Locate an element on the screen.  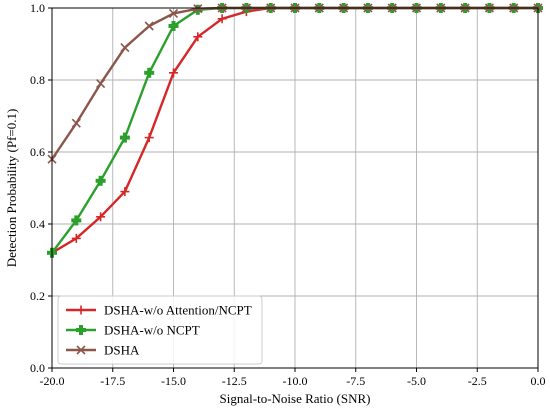
legend-item: DSHA is located at coordinates (103, 350).